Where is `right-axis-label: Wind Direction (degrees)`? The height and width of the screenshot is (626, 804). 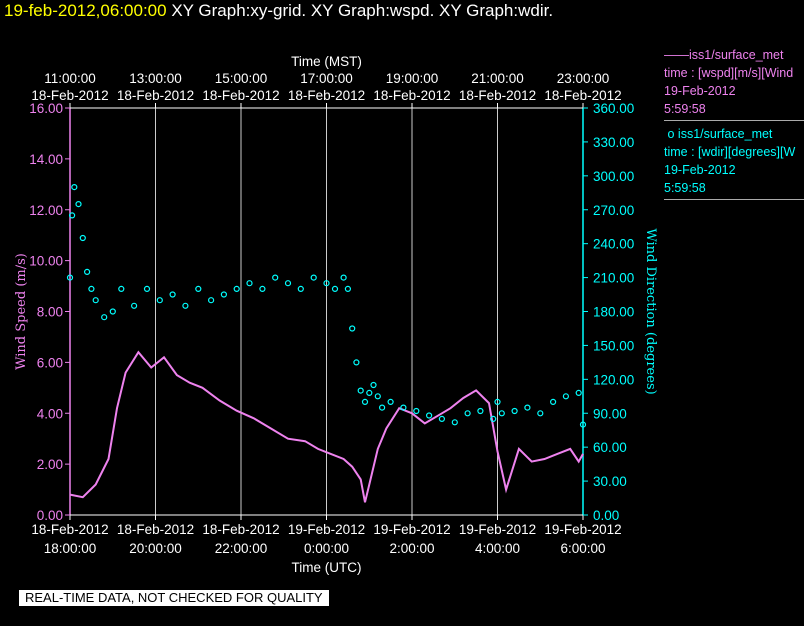 right-axis-label: Wind Direction (degrees) is located at coordinates (650, 311).